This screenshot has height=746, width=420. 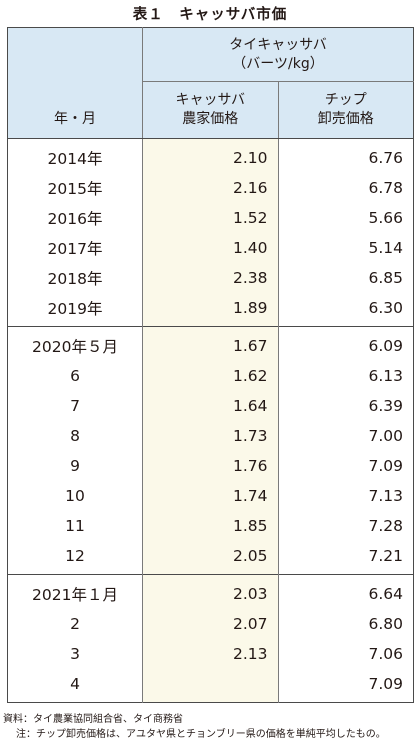 What do you see at coordinates (385, 624) in the screenshot?
I see `chip-price-cell: 6.80` at bounding box center [385, 624].